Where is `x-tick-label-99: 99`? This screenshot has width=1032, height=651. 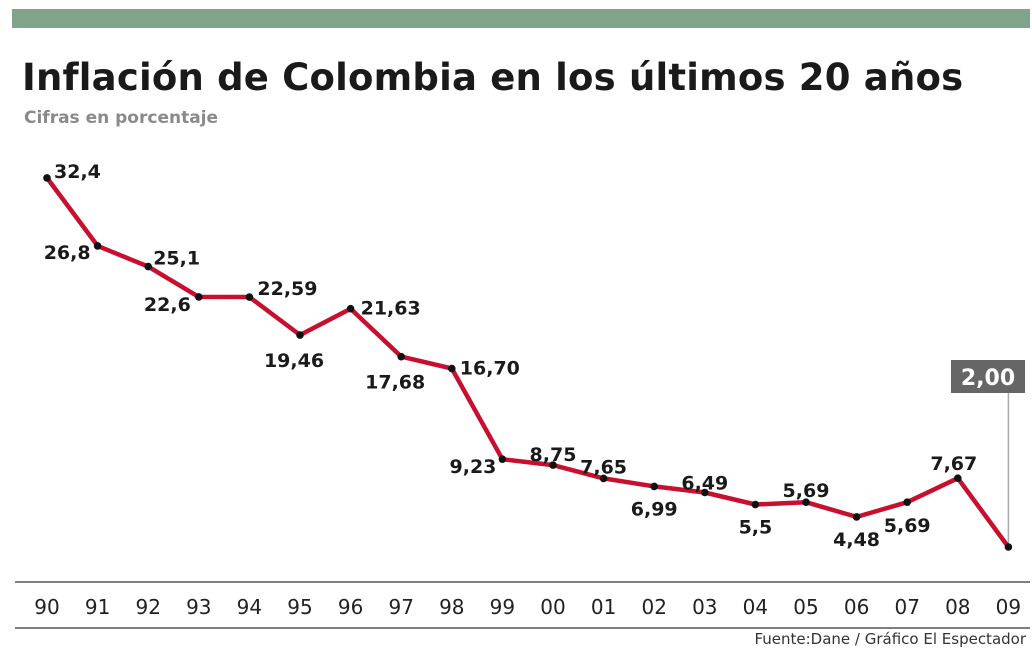
x-tick-label-99: 99 is located at coordinates (502, 607).